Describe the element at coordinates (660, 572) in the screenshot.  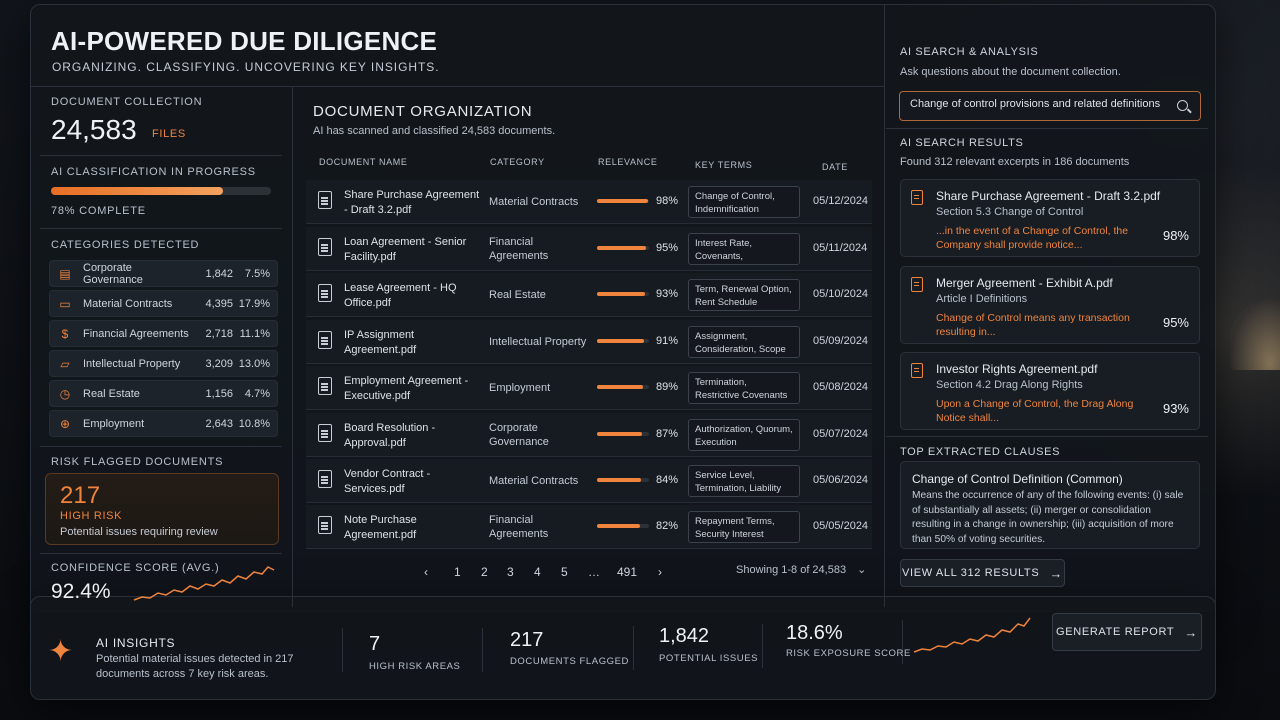
I see `pager-next-button: ›` at that location.